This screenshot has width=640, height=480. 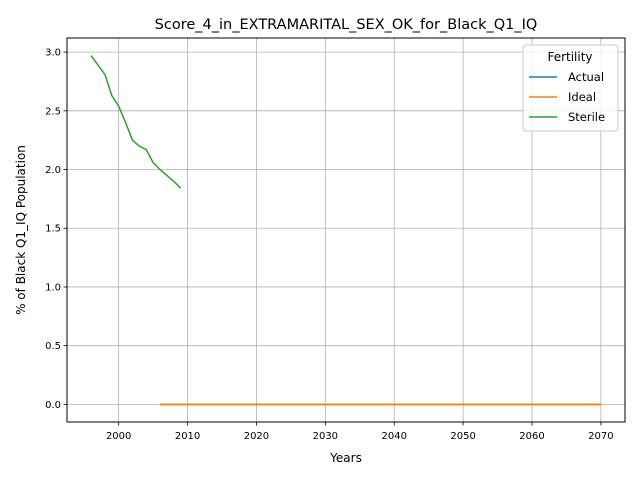 What do you see at coordinates (360, 432) in the screenshot?
I see `x-axis-ticks: 2000 2010 2020 2030 2040 2050 2060 2070` at bounding box center [360, 432].